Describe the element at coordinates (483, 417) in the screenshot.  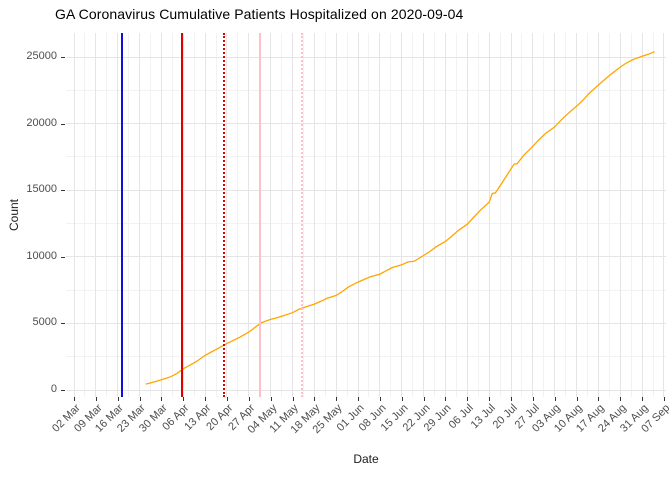
I see `x-tick-label: 13 Jul` at that location.